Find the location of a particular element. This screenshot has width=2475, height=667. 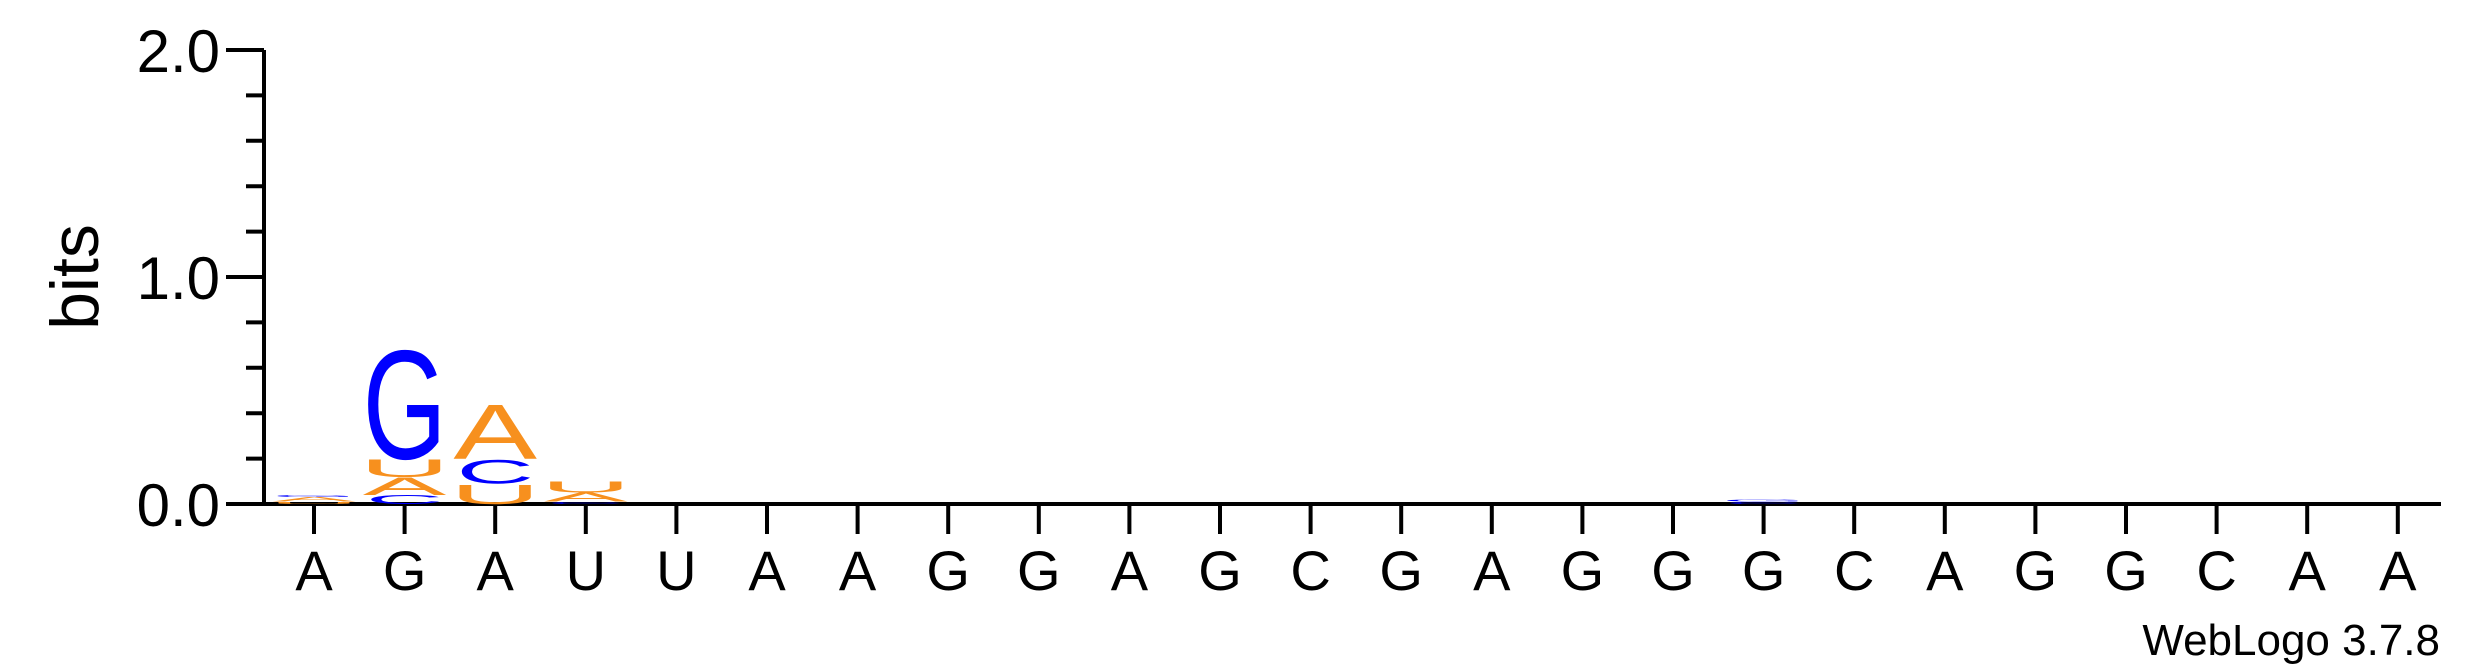

weblogo-credit: WebLogo 3.7.8 is located at coordinates (2291, 640).